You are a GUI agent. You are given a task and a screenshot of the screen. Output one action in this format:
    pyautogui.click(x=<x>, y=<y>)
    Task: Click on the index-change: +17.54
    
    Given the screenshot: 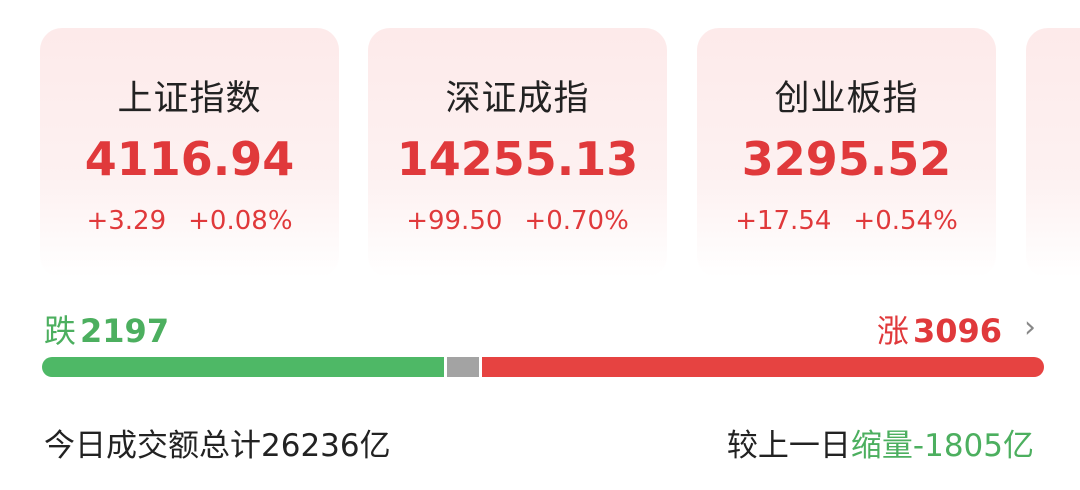 What is the action you would take?
    pyautogui.click(x=783, y=221)
    